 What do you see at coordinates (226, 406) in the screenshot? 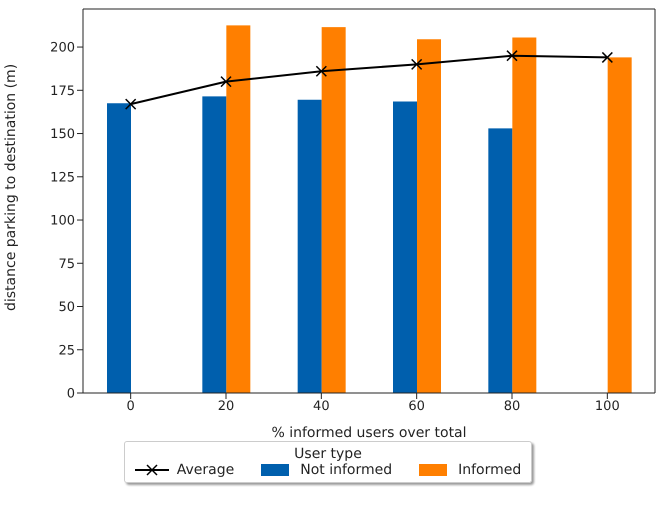
I see `x-tick-label: 20` at bounding box center [226, 406].